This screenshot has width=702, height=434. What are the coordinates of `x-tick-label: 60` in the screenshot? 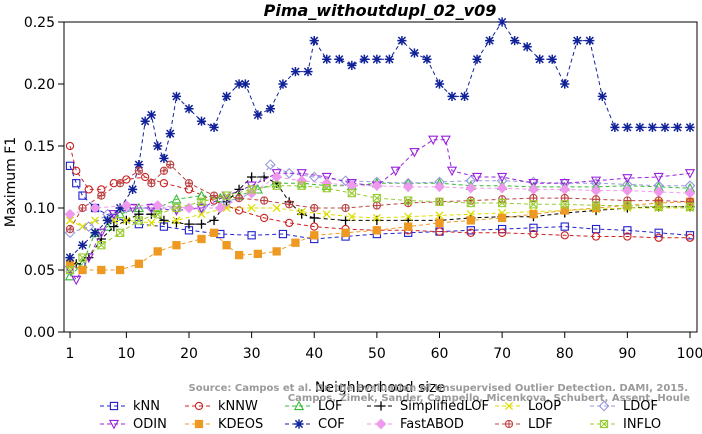 It's located at (440, 354).